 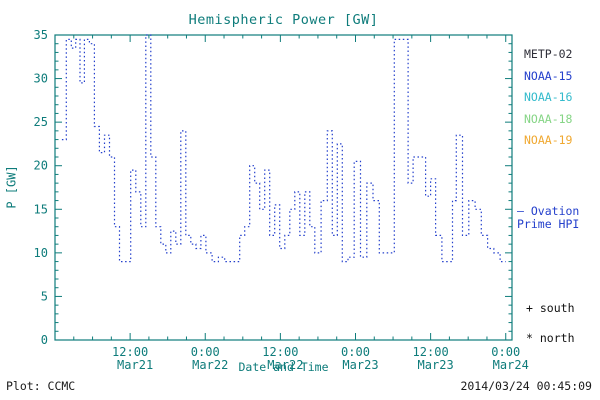 I want to click on plot-source-label: Plot: CCMC, so click(x=41, y=386).